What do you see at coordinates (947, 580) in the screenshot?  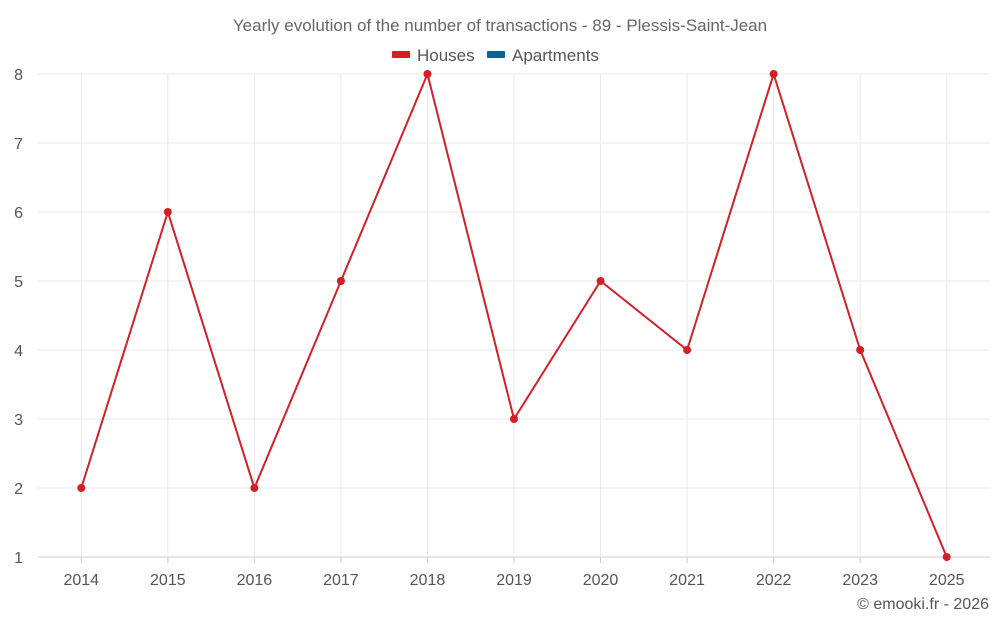 I see `x-tick-label: 2025` at bounding box center [947, 580].